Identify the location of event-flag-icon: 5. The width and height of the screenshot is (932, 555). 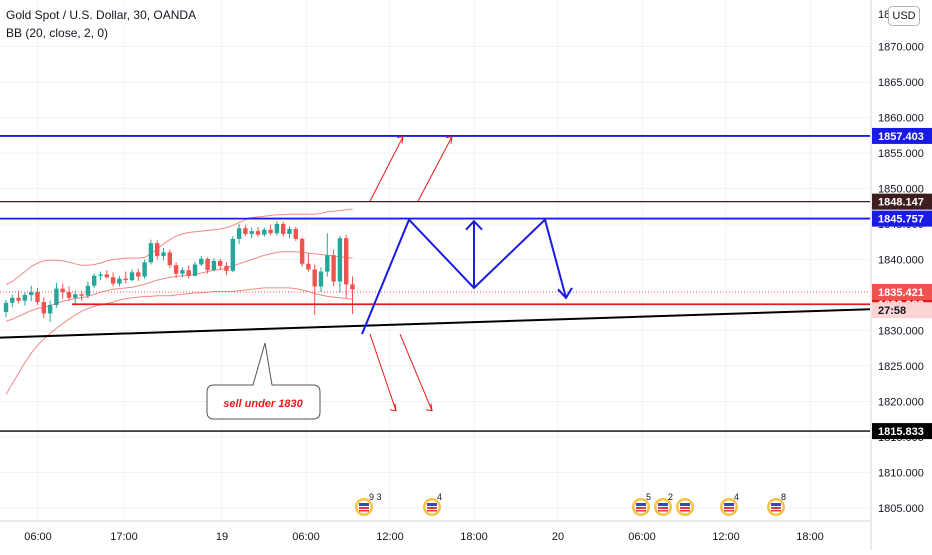
(641, 504).